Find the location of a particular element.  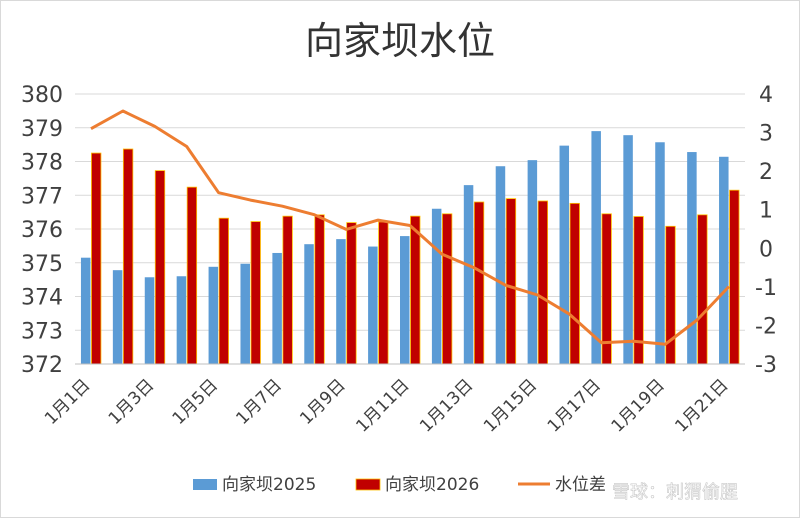

y2-tick-label: 1 is located at coordinates (766, 211).